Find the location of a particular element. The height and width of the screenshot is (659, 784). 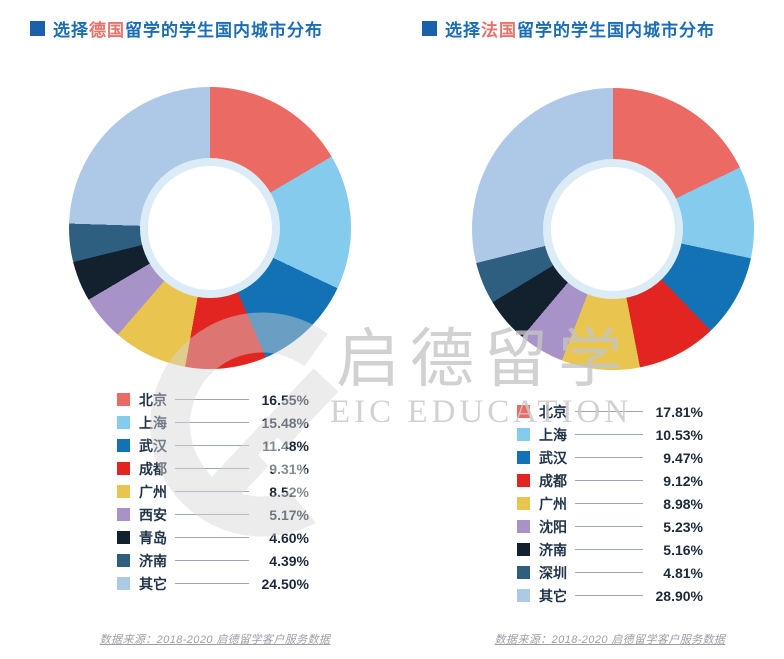

legend-label: 深圳 is located at coordinates (553, 572).